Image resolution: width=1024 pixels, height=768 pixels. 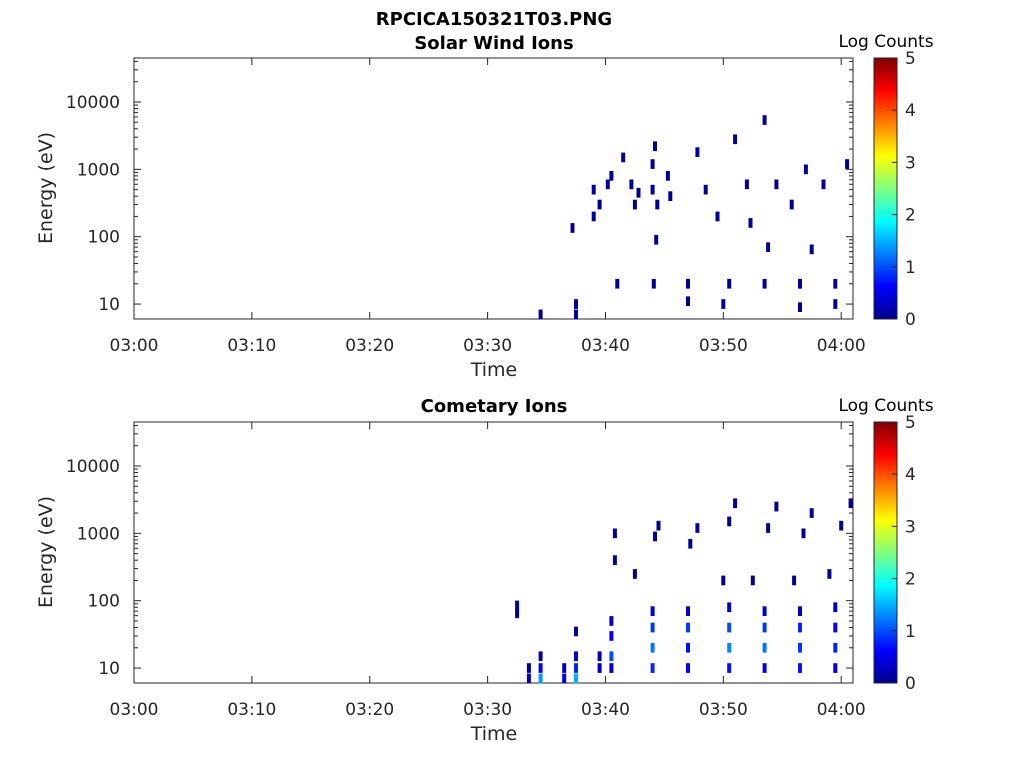 What do you see at coordinates (134, 346) in the screenshot?
I see `x-tick-label: 03:00` at bounding box center [134, 346].